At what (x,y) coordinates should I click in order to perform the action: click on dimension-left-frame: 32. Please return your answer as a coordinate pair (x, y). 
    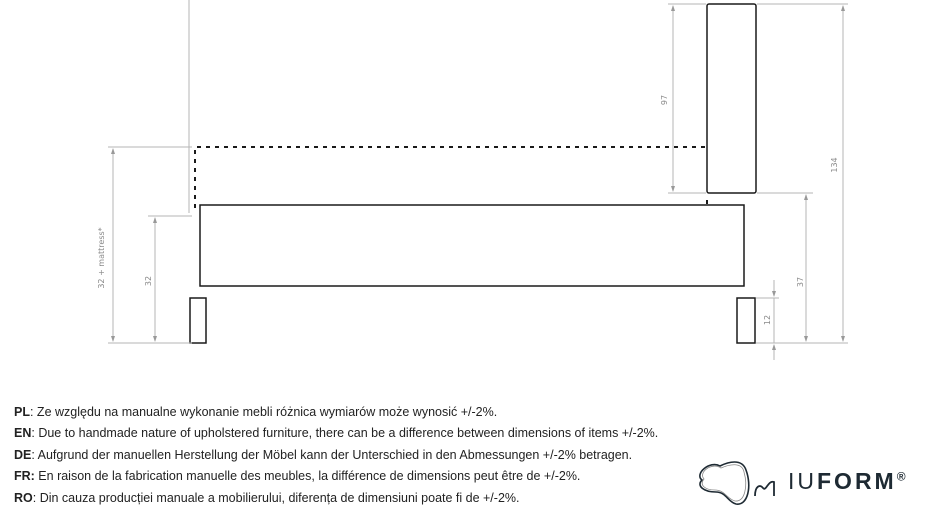
    Looking at the image, I should click on (168, 278).